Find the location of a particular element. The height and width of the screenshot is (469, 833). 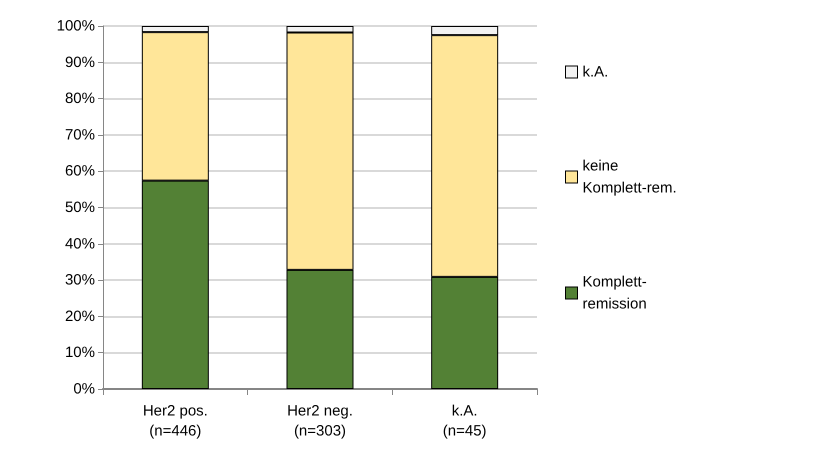

legend-label: Komplett- remission is located at coordinates (614, 293).